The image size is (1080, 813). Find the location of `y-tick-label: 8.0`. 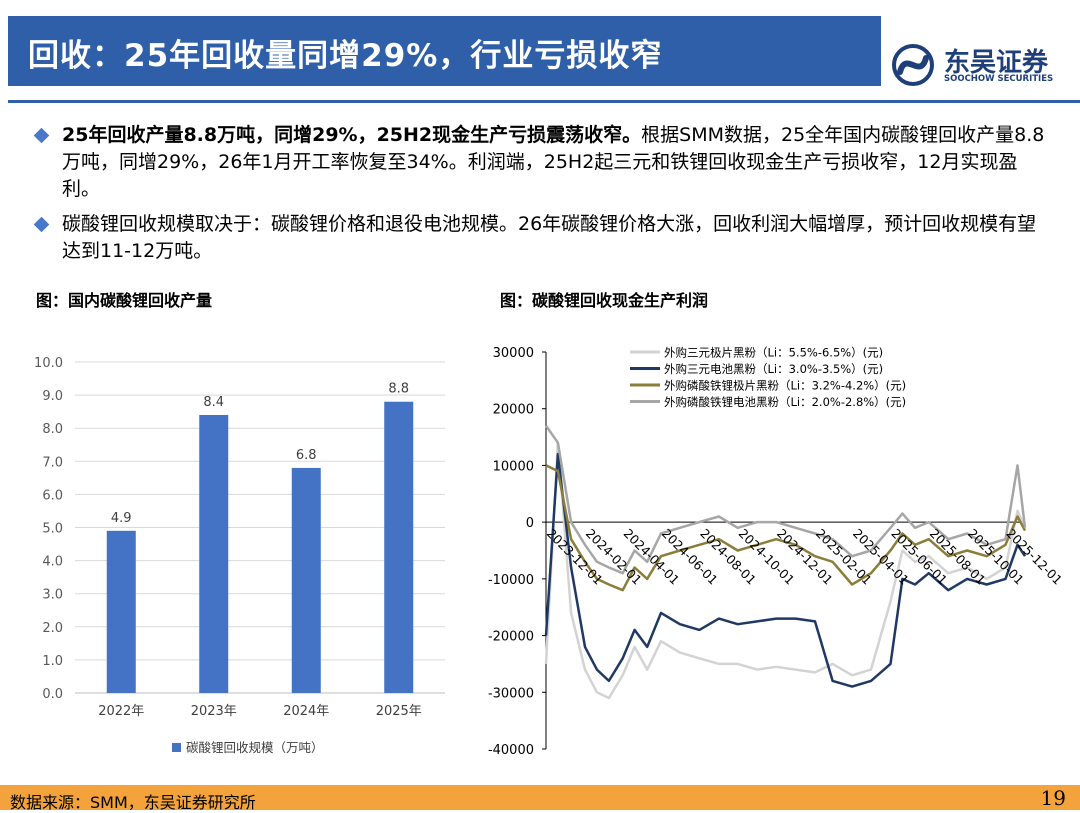

y-tick-label: 8.0 is located at coordinates (52, 429).